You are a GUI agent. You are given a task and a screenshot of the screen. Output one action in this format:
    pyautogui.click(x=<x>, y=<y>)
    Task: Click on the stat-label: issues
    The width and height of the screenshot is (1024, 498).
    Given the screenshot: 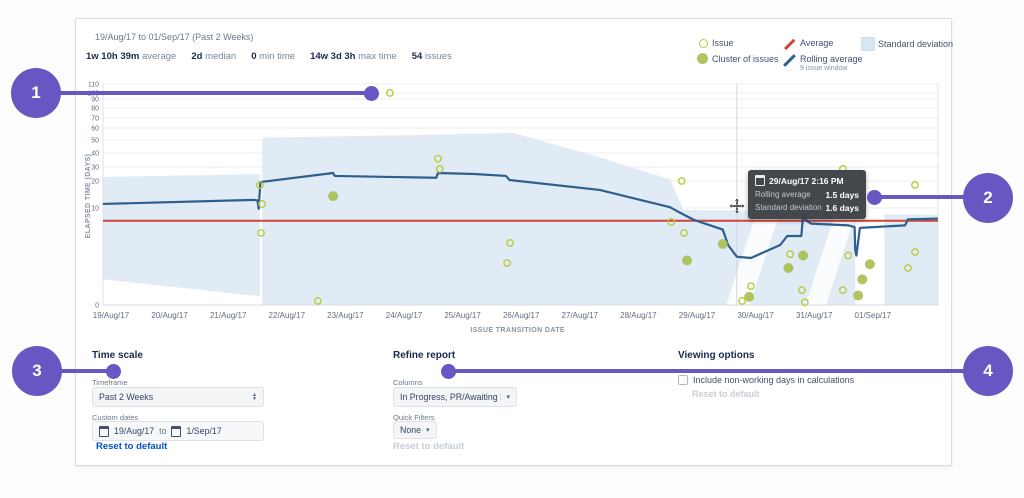 What is the action you would take?
    pyautogui.click(x=438, y=56)
    